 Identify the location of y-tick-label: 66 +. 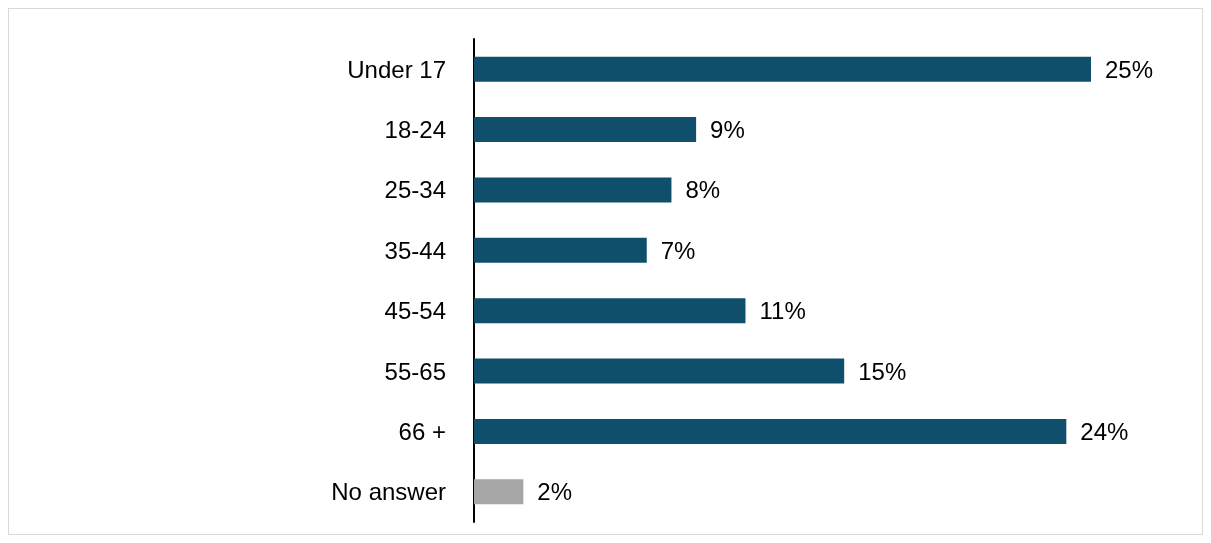
(422, 431).